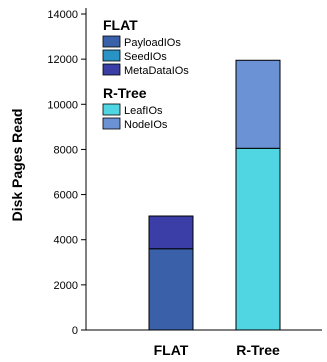 The image size is (327, 362). I want to click on y-tick-label: 12000, so click(62, 60).